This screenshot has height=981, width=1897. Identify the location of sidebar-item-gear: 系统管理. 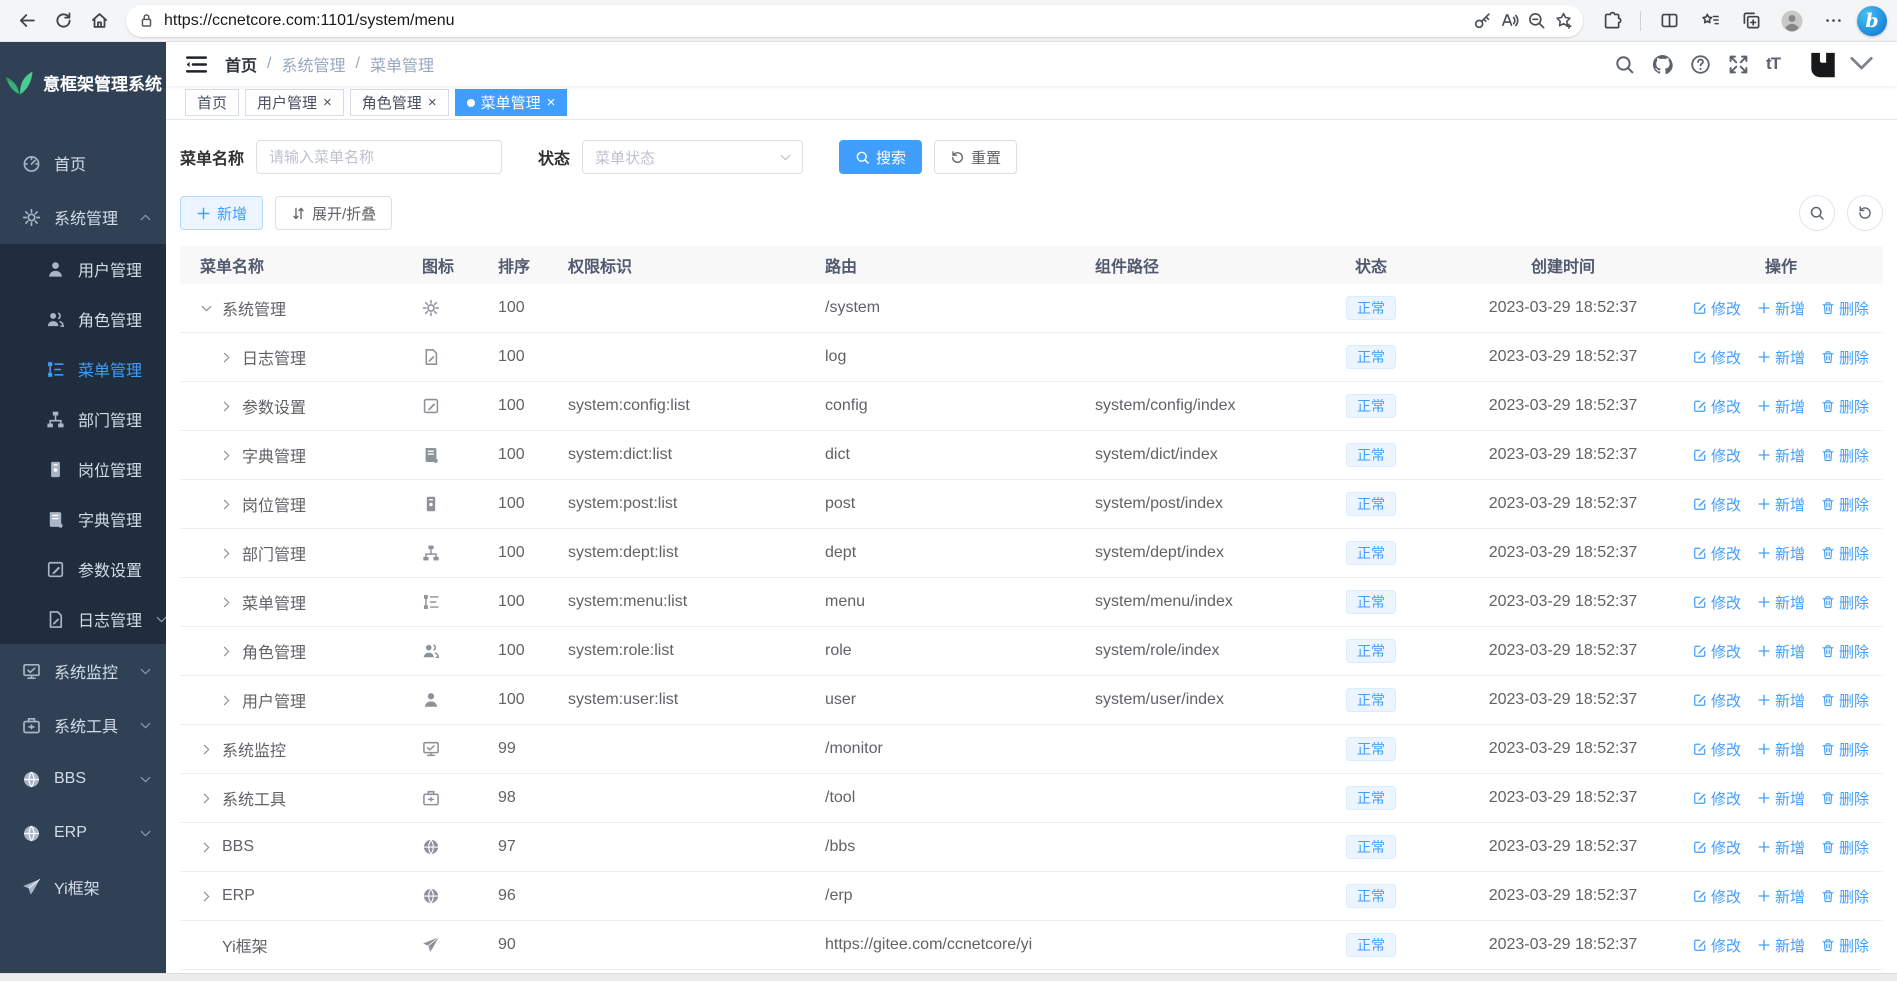
(83, 217).